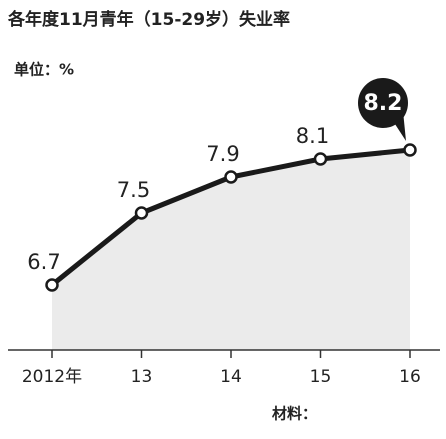 Image resolution: width=446 pixels, height=439 pixels. I want to click on x-tick-label: 2012年, so click(52, 377).